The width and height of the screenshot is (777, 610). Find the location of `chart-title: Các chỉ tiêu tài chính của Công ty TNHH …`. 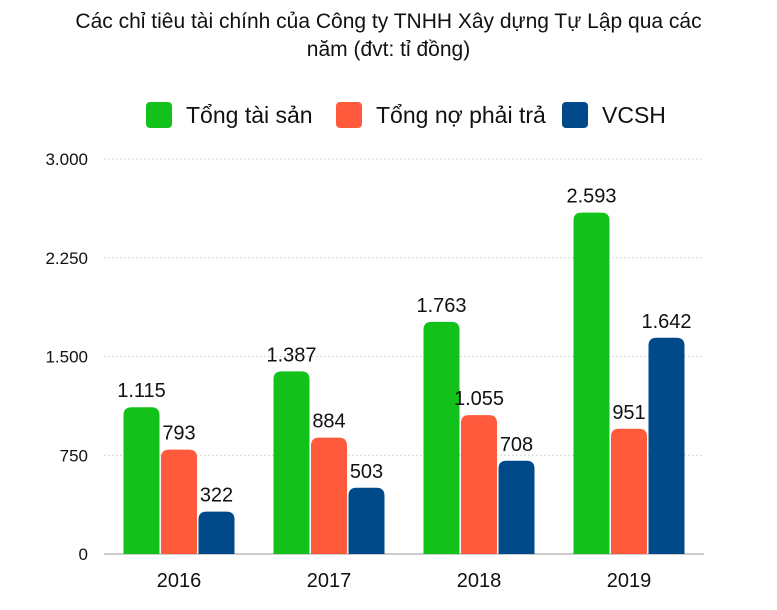

chart-title: Các chỉ tiêu tài chính của Công ty TNHH … is located at coordinates (388, 36).